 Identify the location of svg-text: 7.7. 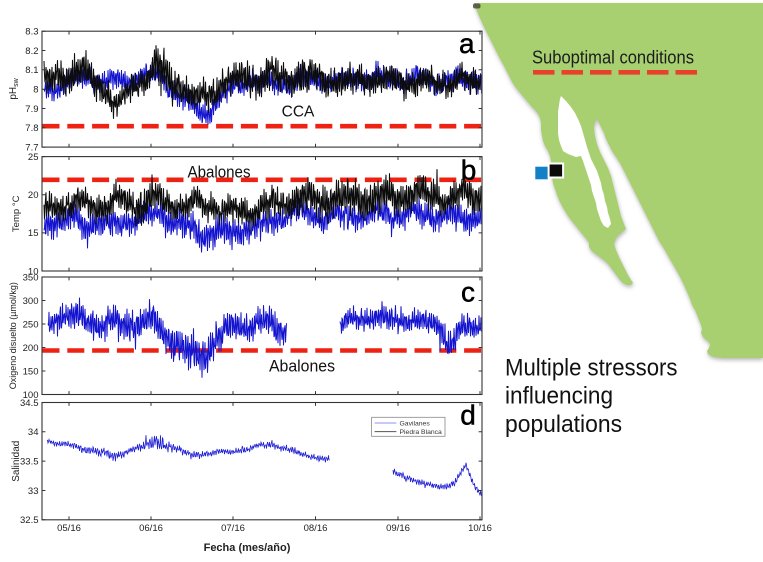
(31, 147).